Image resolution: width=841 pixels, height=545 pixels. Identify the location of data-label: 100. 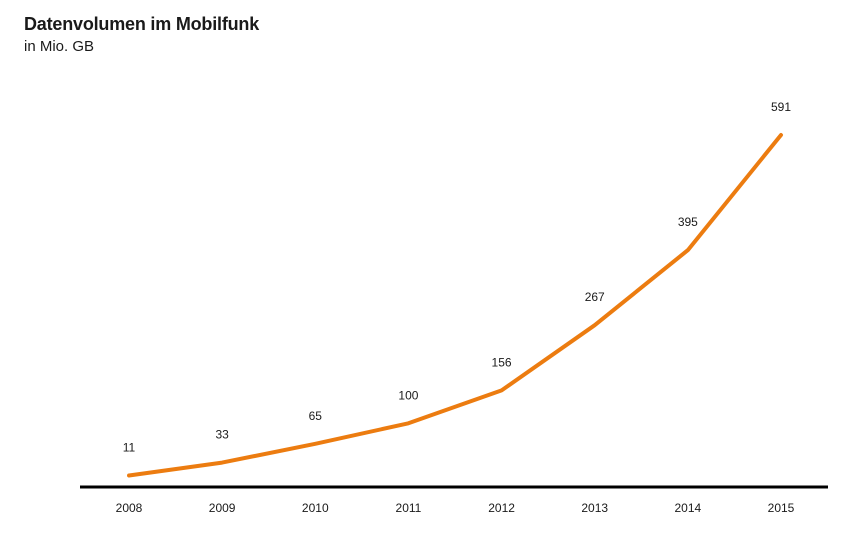
(408, 395).